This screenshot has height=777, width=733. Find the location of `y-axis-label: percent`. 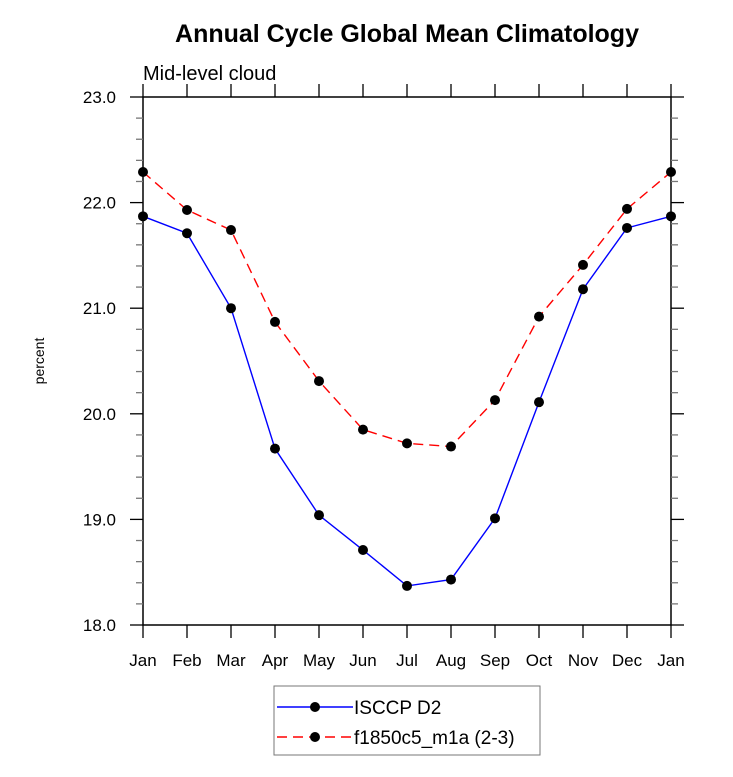

y-axis-label: percent is located at coordinates (39, 361).